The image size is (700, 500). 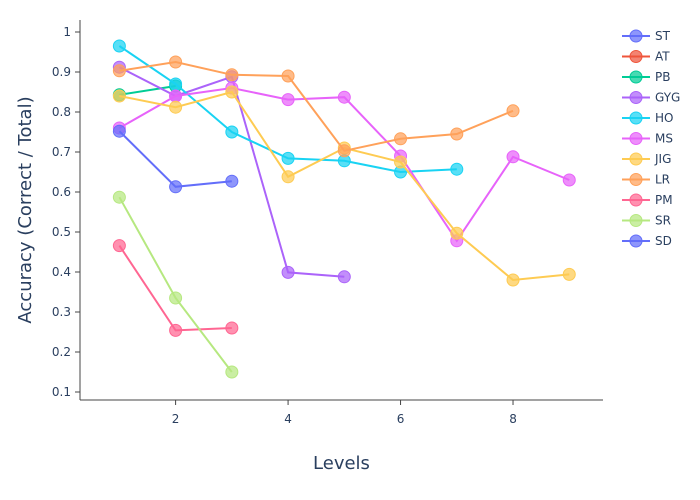 I want to click on y-tick-label: 0.6, so click(x=61, y=192).